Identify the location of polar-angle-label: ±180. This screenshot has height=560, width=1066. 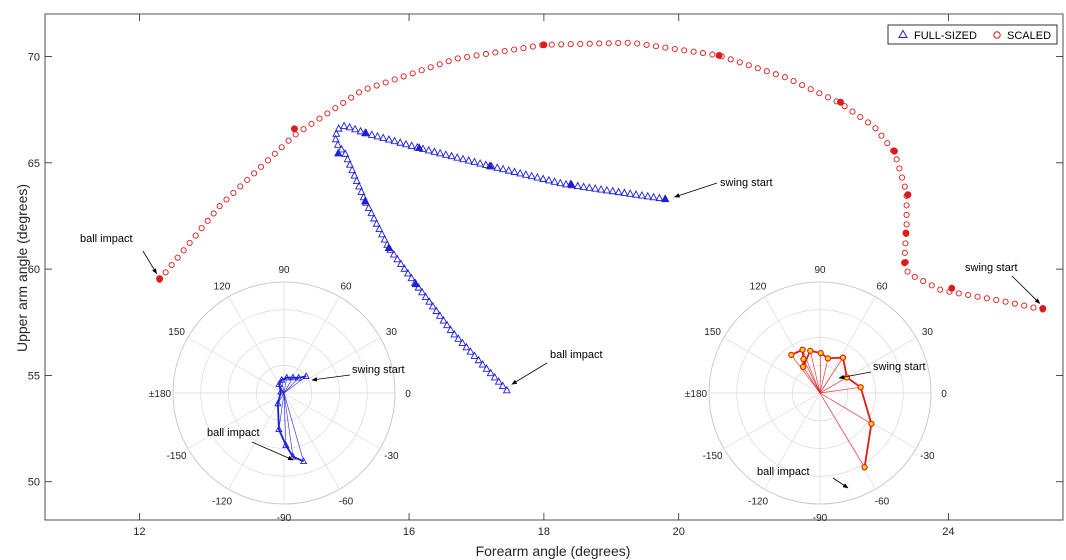
(696, 394).